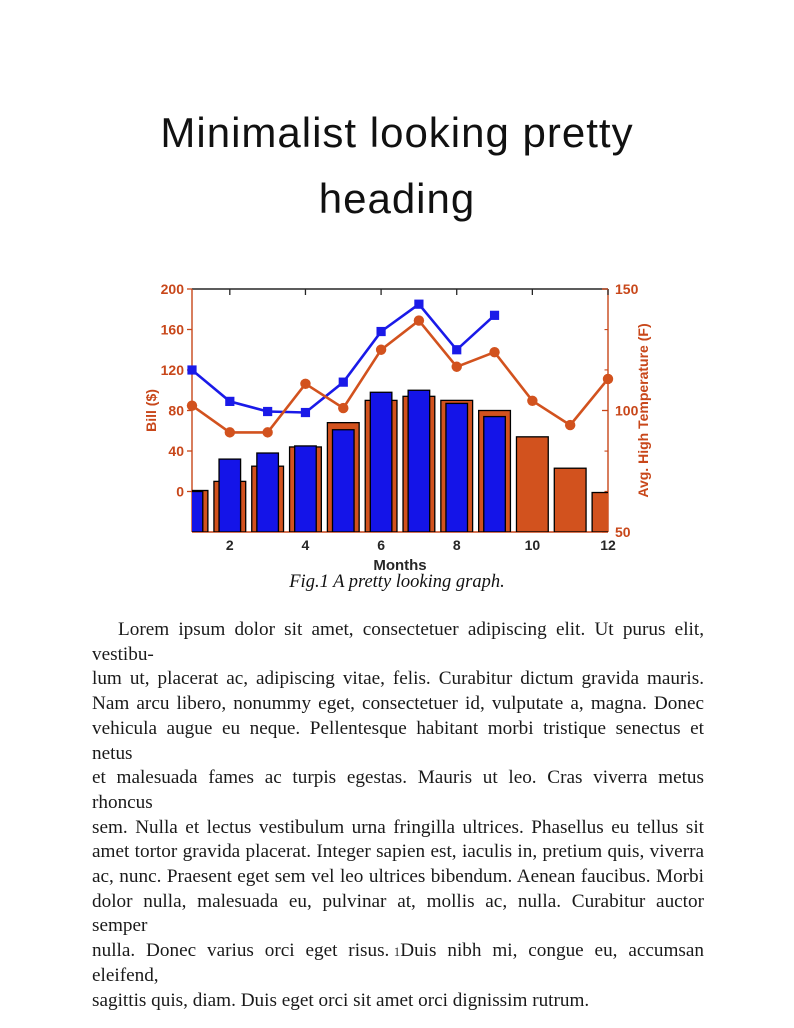 This screenshot has width=794, height=1028. I want to click on right-tick-label: 150, so click(627, 289).